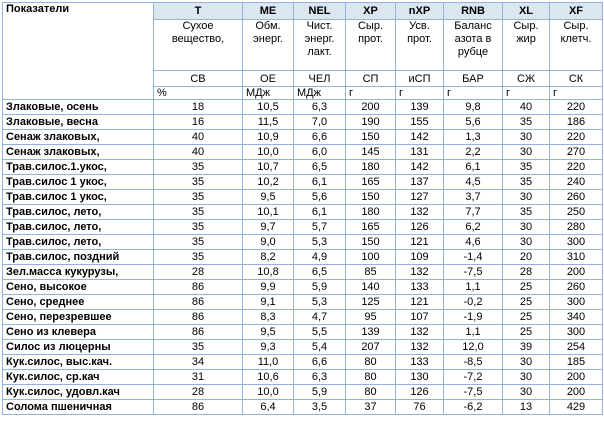  Describe the element at coordinates (576, 302) in the screenshot. I see `value-cell: 300` at that location.